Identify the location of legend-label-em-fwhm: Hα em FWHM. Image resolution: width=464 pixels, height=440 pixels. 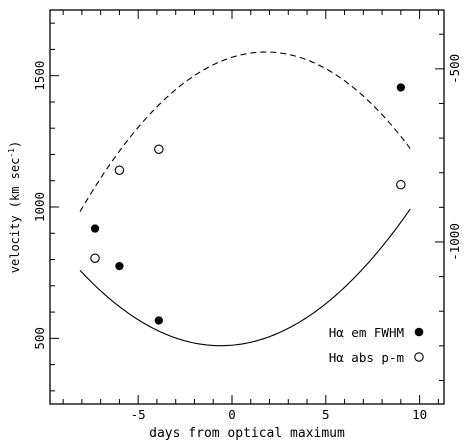
(366, 332).